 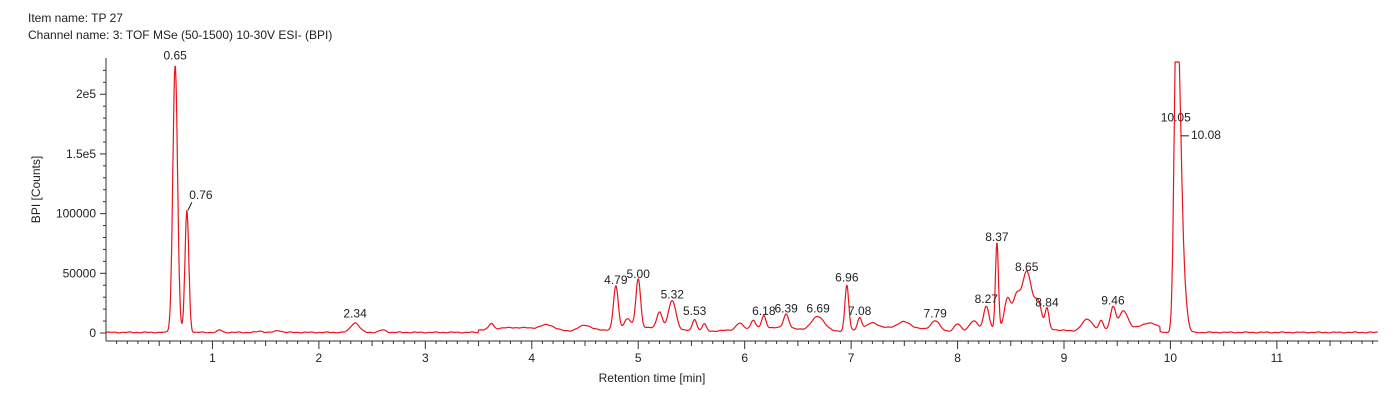 What do you see at coordinates (695, 311) in the screenshot?
I see `peak-label: 5.53` at bounding box center [695, 311].